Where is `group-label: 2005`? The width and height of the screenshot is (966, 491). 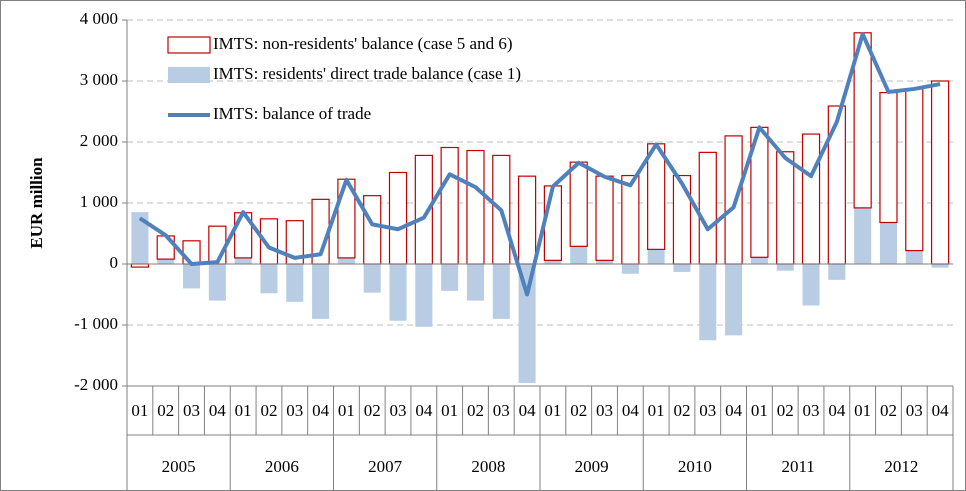 group-label: 2005 is located at coordinates (179, 466).